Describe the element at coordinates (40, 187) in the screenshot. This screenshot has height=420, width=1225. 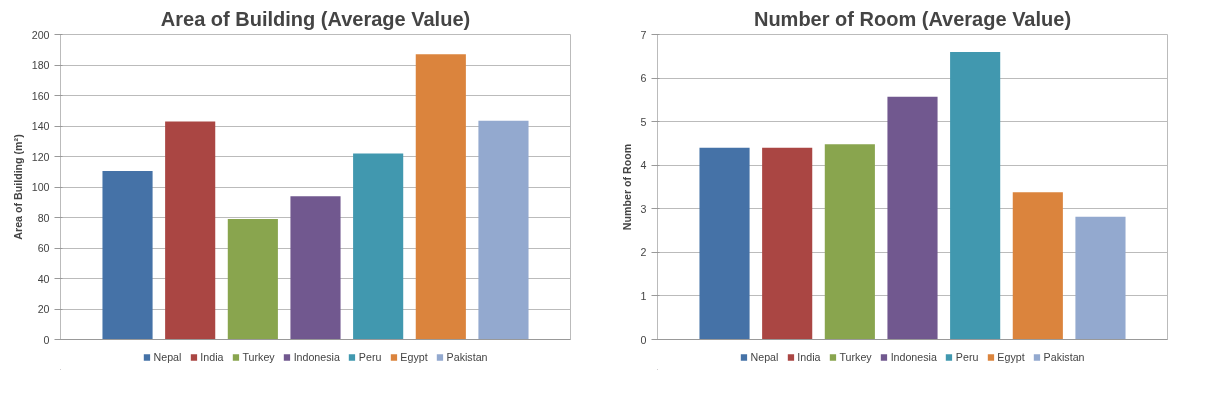
I see `y-tick-label: 100` at that location.